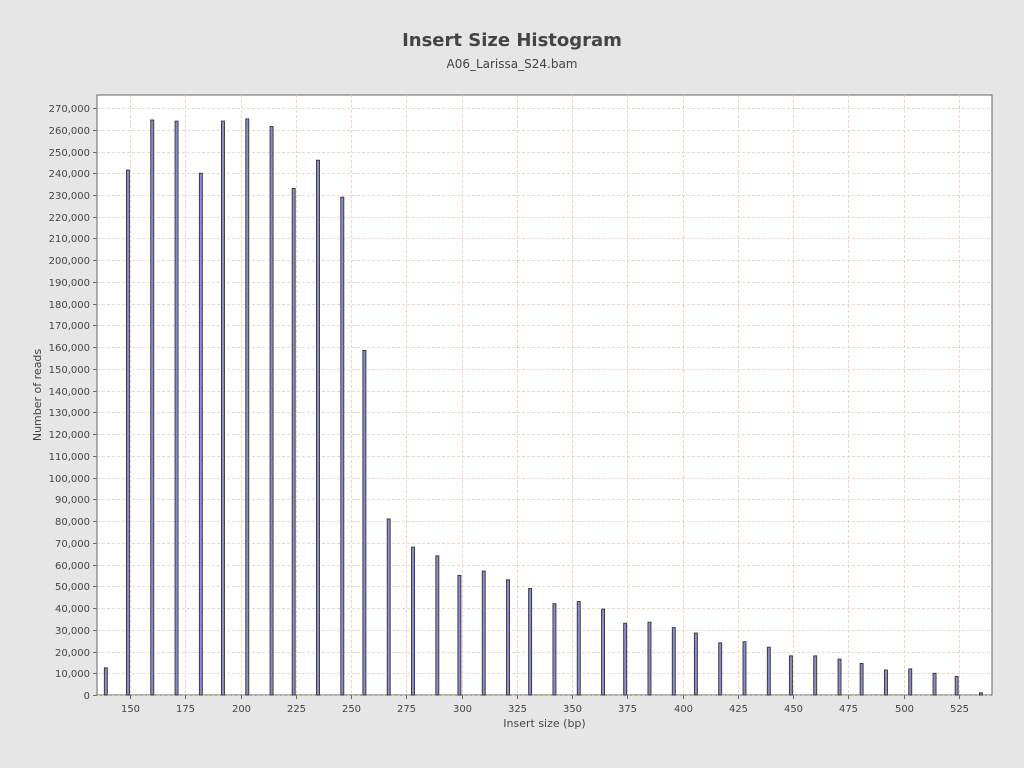 This screenshot has width=1024, height=768. What do you see at coordinates (69, 218) in the screenshot?
I see `y-tick-label: 220,000` at bounding box center [69, 218].